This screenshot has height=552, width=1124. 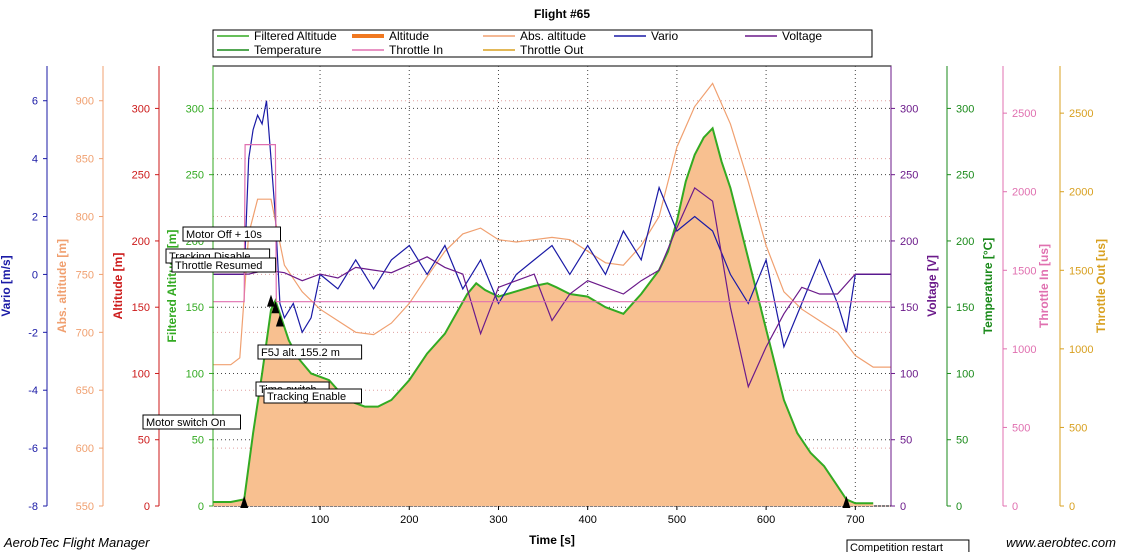 I want to click on x-axis: 100 200 300 400 500 600 700, so click(x=587, y=516).